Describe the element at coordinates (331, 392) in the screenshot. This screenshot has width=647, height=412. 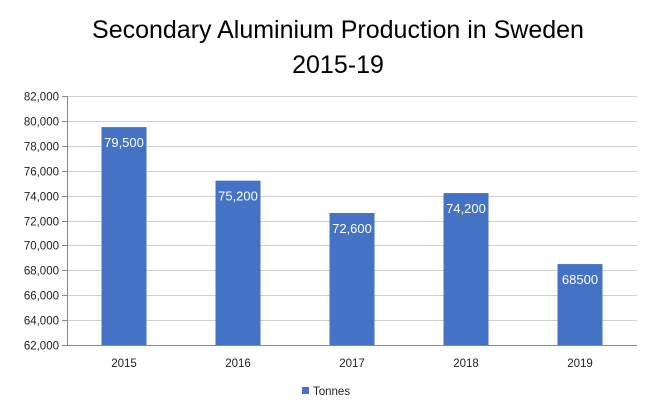
I see `legend-label-tonnes: Tonnes` at that location.